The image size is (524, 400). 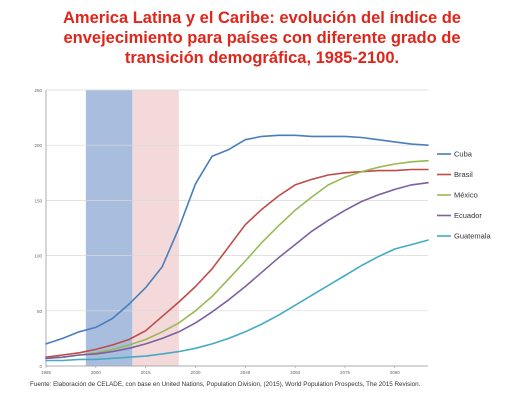 I want to click on x-tick-label-2075: 2075, so click(x=345, y=372).